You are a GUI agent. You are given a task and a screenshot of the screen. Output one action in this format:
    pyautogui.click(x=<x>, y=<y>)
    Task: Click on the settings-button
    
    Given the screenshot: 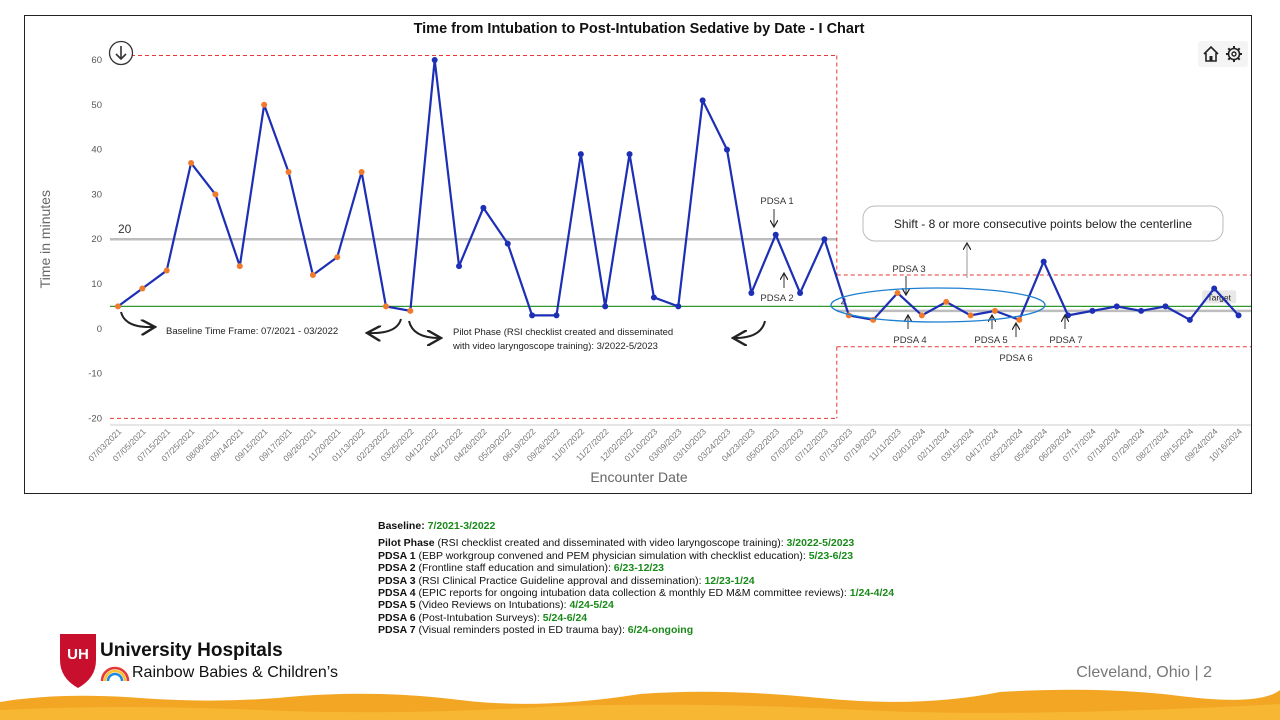 What is the action you would take?
    pyautogui.click(x=1234, y=54)
    